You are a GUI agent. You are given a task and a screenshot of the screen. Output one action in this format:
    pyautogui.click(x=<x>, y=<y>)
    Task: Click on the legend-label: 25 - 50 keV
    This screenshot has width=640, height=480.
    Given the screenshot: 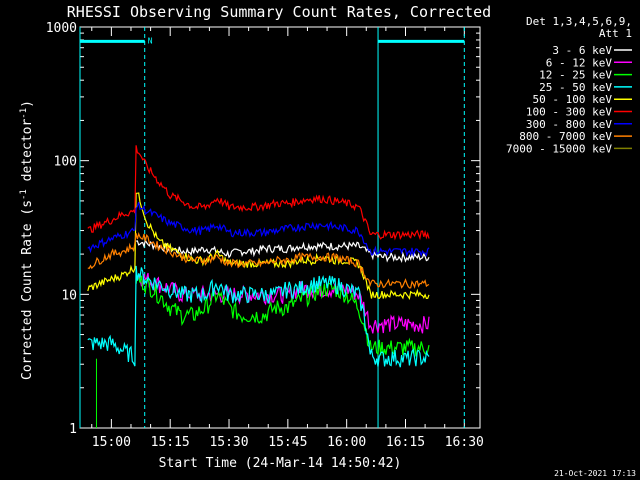 What is the action you would take?
    pyautogui.click(x=575, y=87)
    